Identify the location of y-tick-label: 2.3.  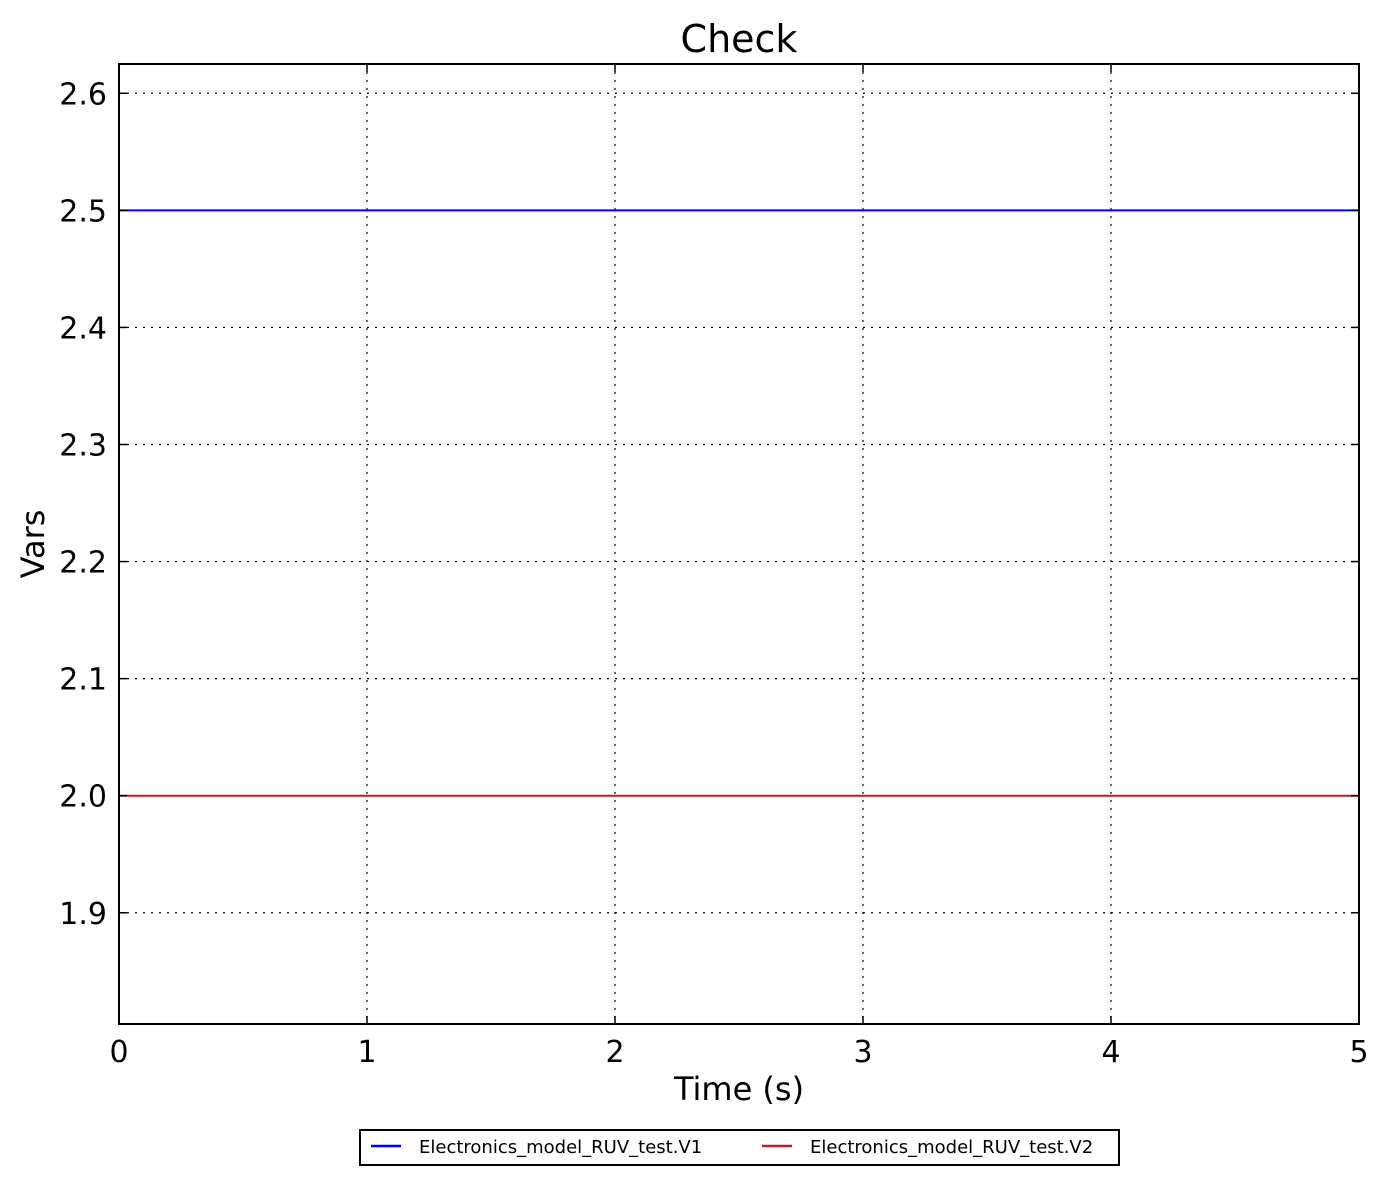
(83, 445).